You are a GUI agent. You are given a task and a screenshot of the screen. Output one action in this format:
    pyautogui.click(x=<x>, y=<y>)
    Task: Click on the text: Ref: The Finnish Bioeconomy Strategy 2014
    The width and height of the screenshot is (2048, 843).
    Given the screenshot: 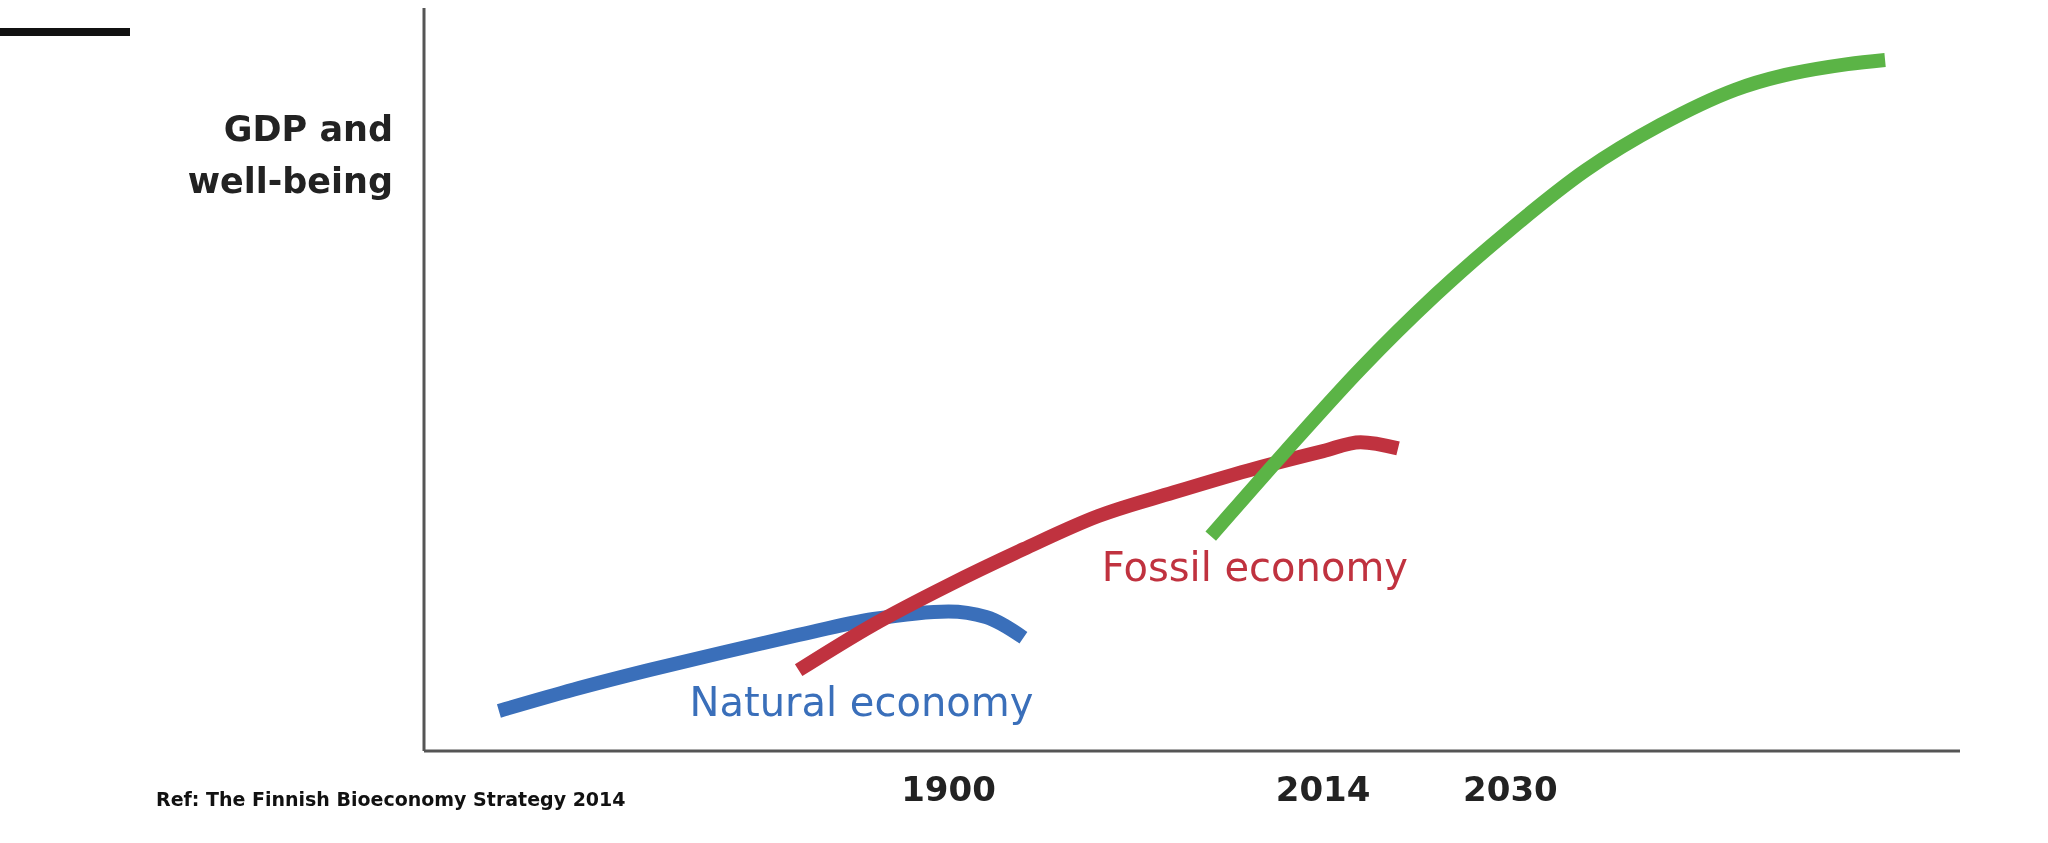 What is the action you would take?
    pyautogui.click(x=391, y=799)
    